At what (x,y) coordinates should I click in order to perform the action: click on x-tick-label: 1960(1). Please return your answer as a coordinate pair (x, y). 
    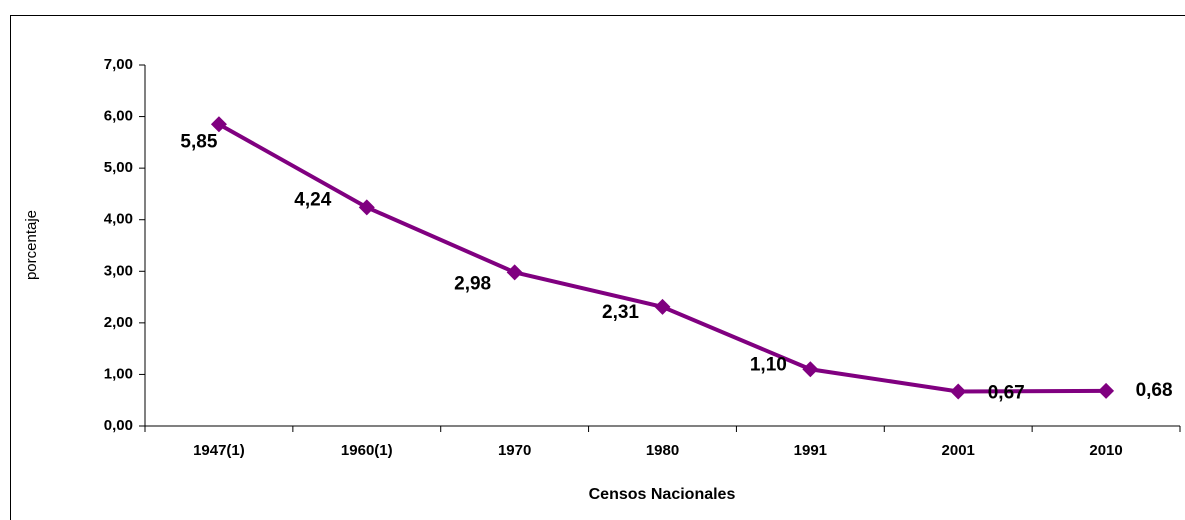
    Looking at the image, I should click on (367, 450).